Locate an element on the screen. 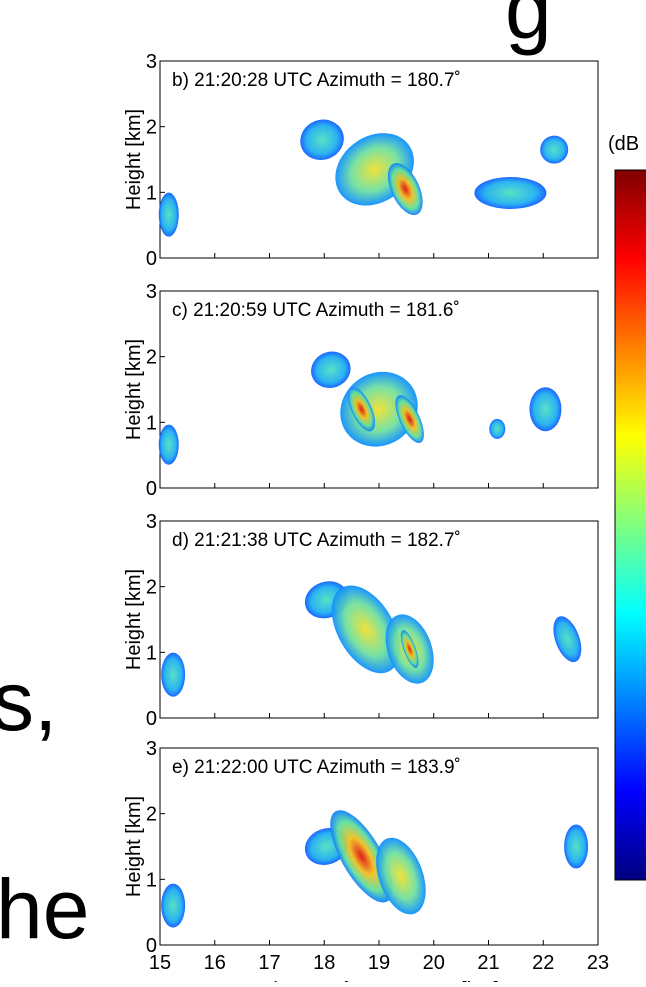 This screenshot has width=646, height=987. colorbar-label: (dB is located at coordinates (623, 144).